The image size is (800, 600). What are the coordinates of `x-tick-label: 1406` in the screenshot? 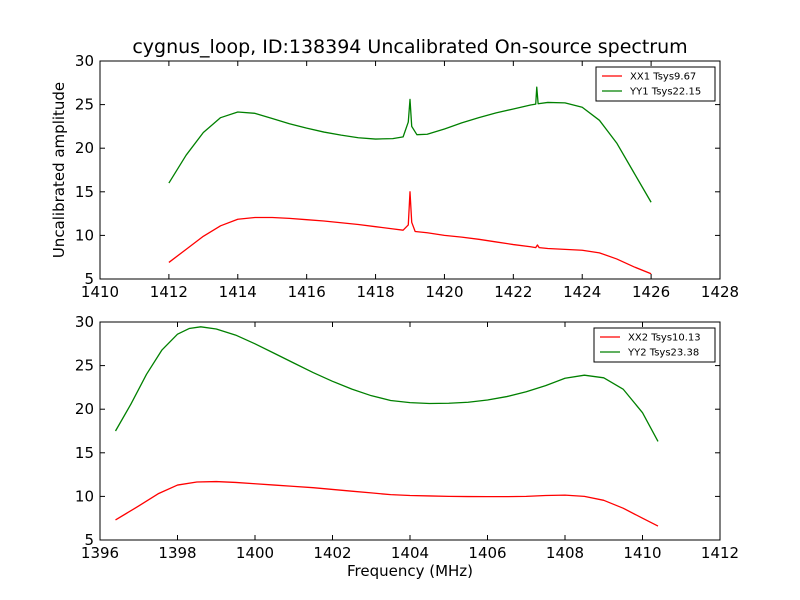 It's located at (487, 553).